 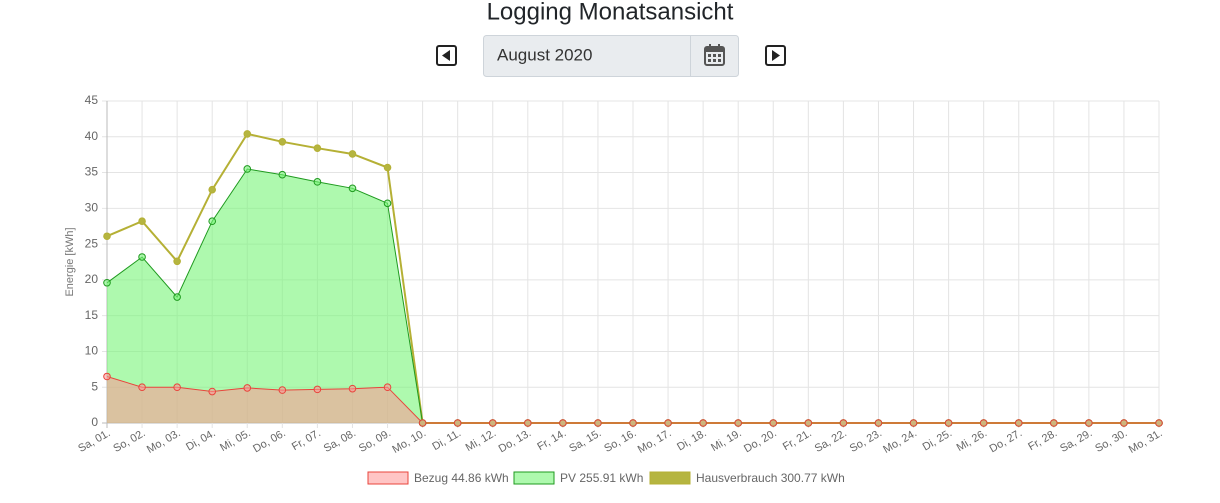 What do you see at coordinates (94, 441) in the screenshot?
I see `x-tick-label: Sa, 01.` at bounding box center [94, 441].